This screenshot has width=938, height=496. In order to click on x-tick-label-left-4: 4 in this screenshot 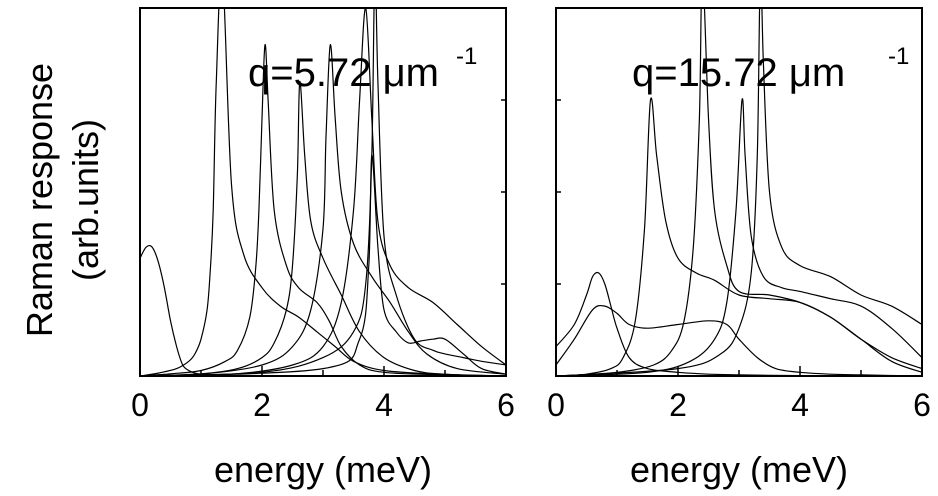, I will do `click(384, 405)`.